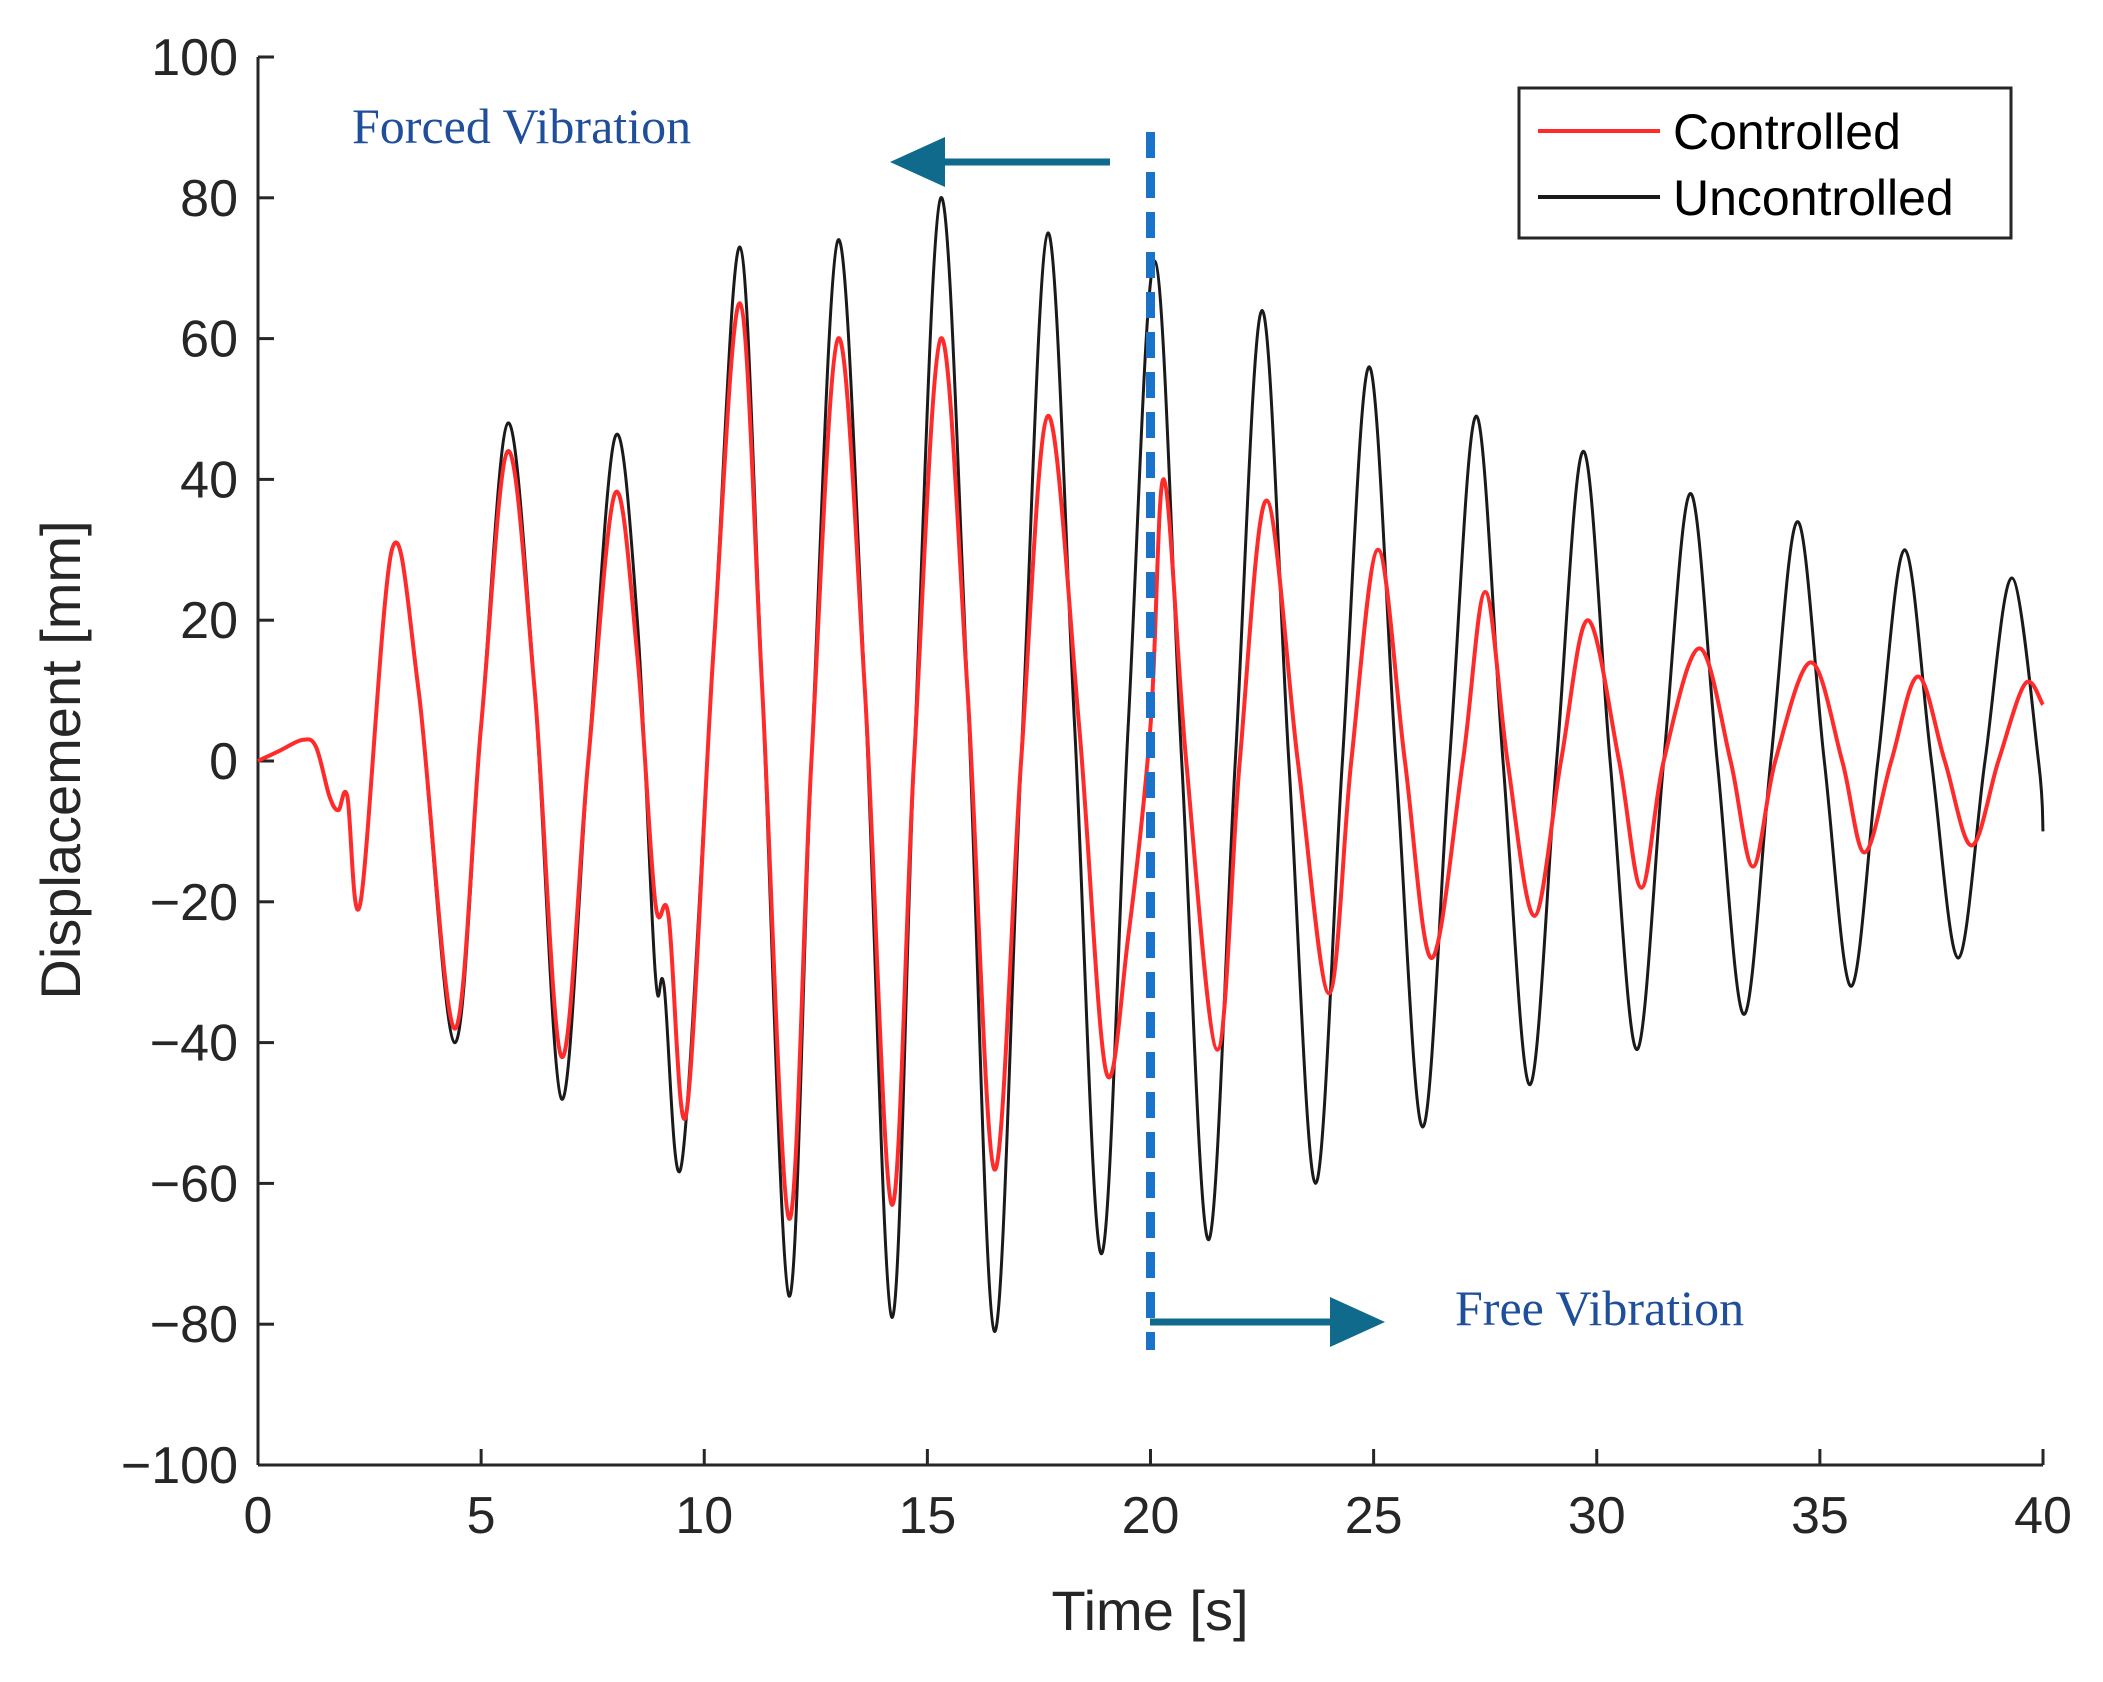 Image resolution: width=2103 pixels, height=1682 pixels. Describe the element at coordinates (1820, 1516) in the screenshot. I see `x-tick-label: 35` at that location.